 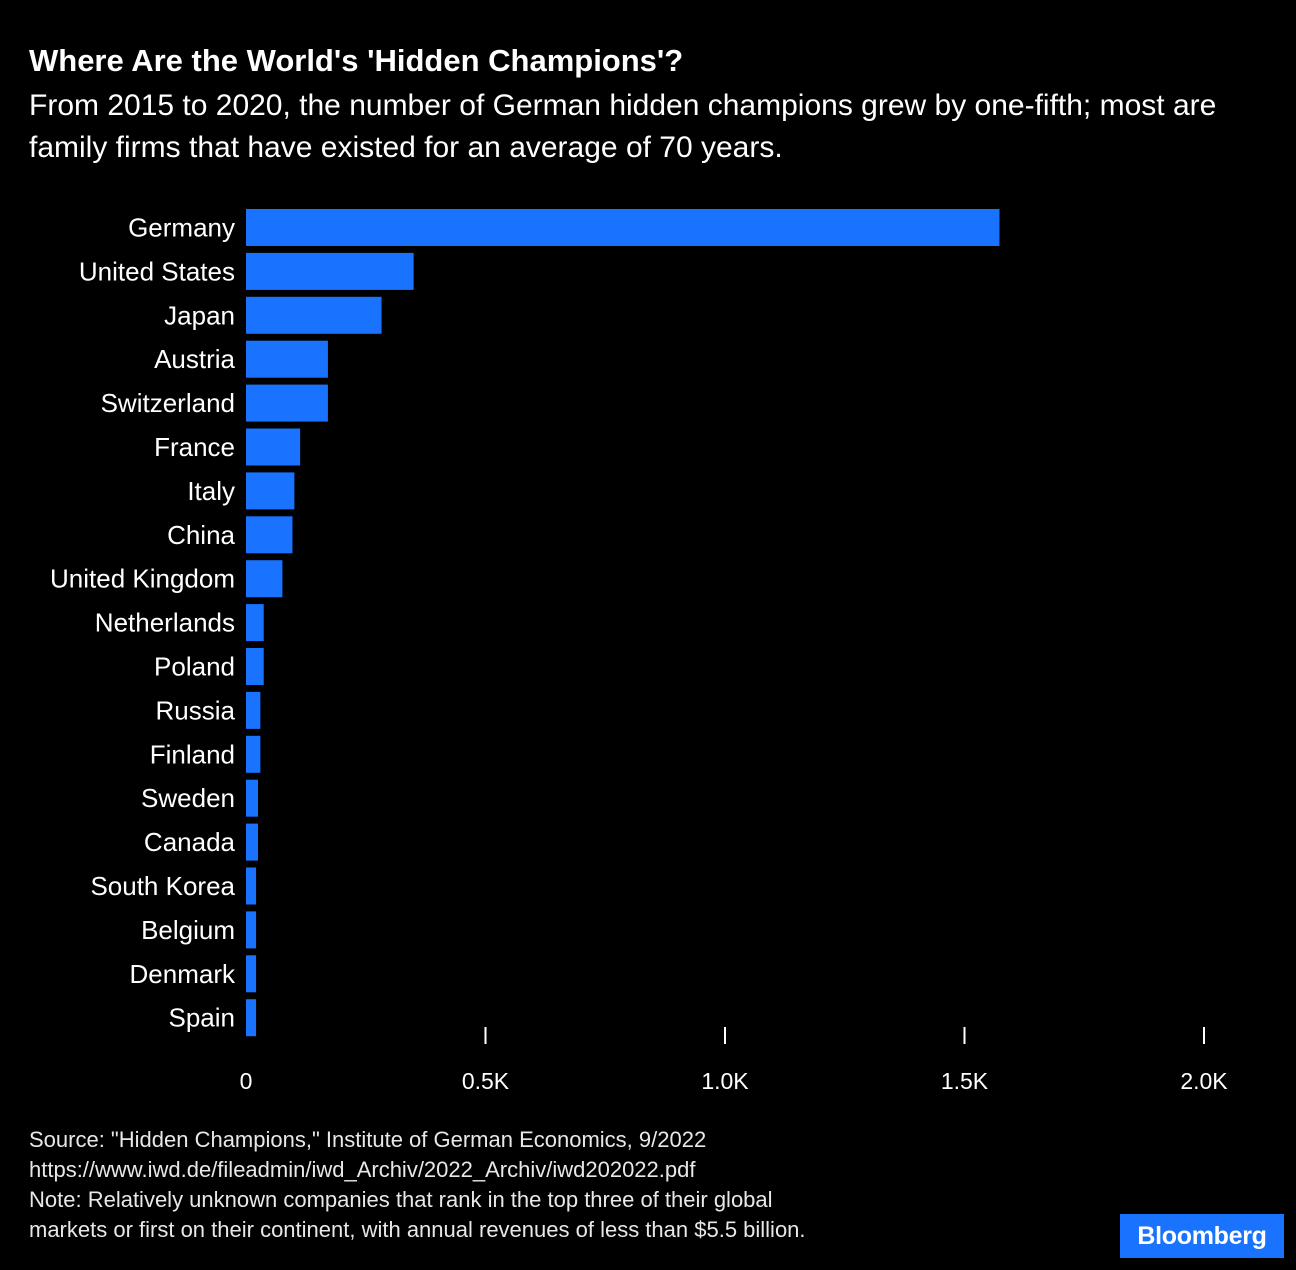 I want to click on x-axis-ticks, so click(x=844, y=1035).